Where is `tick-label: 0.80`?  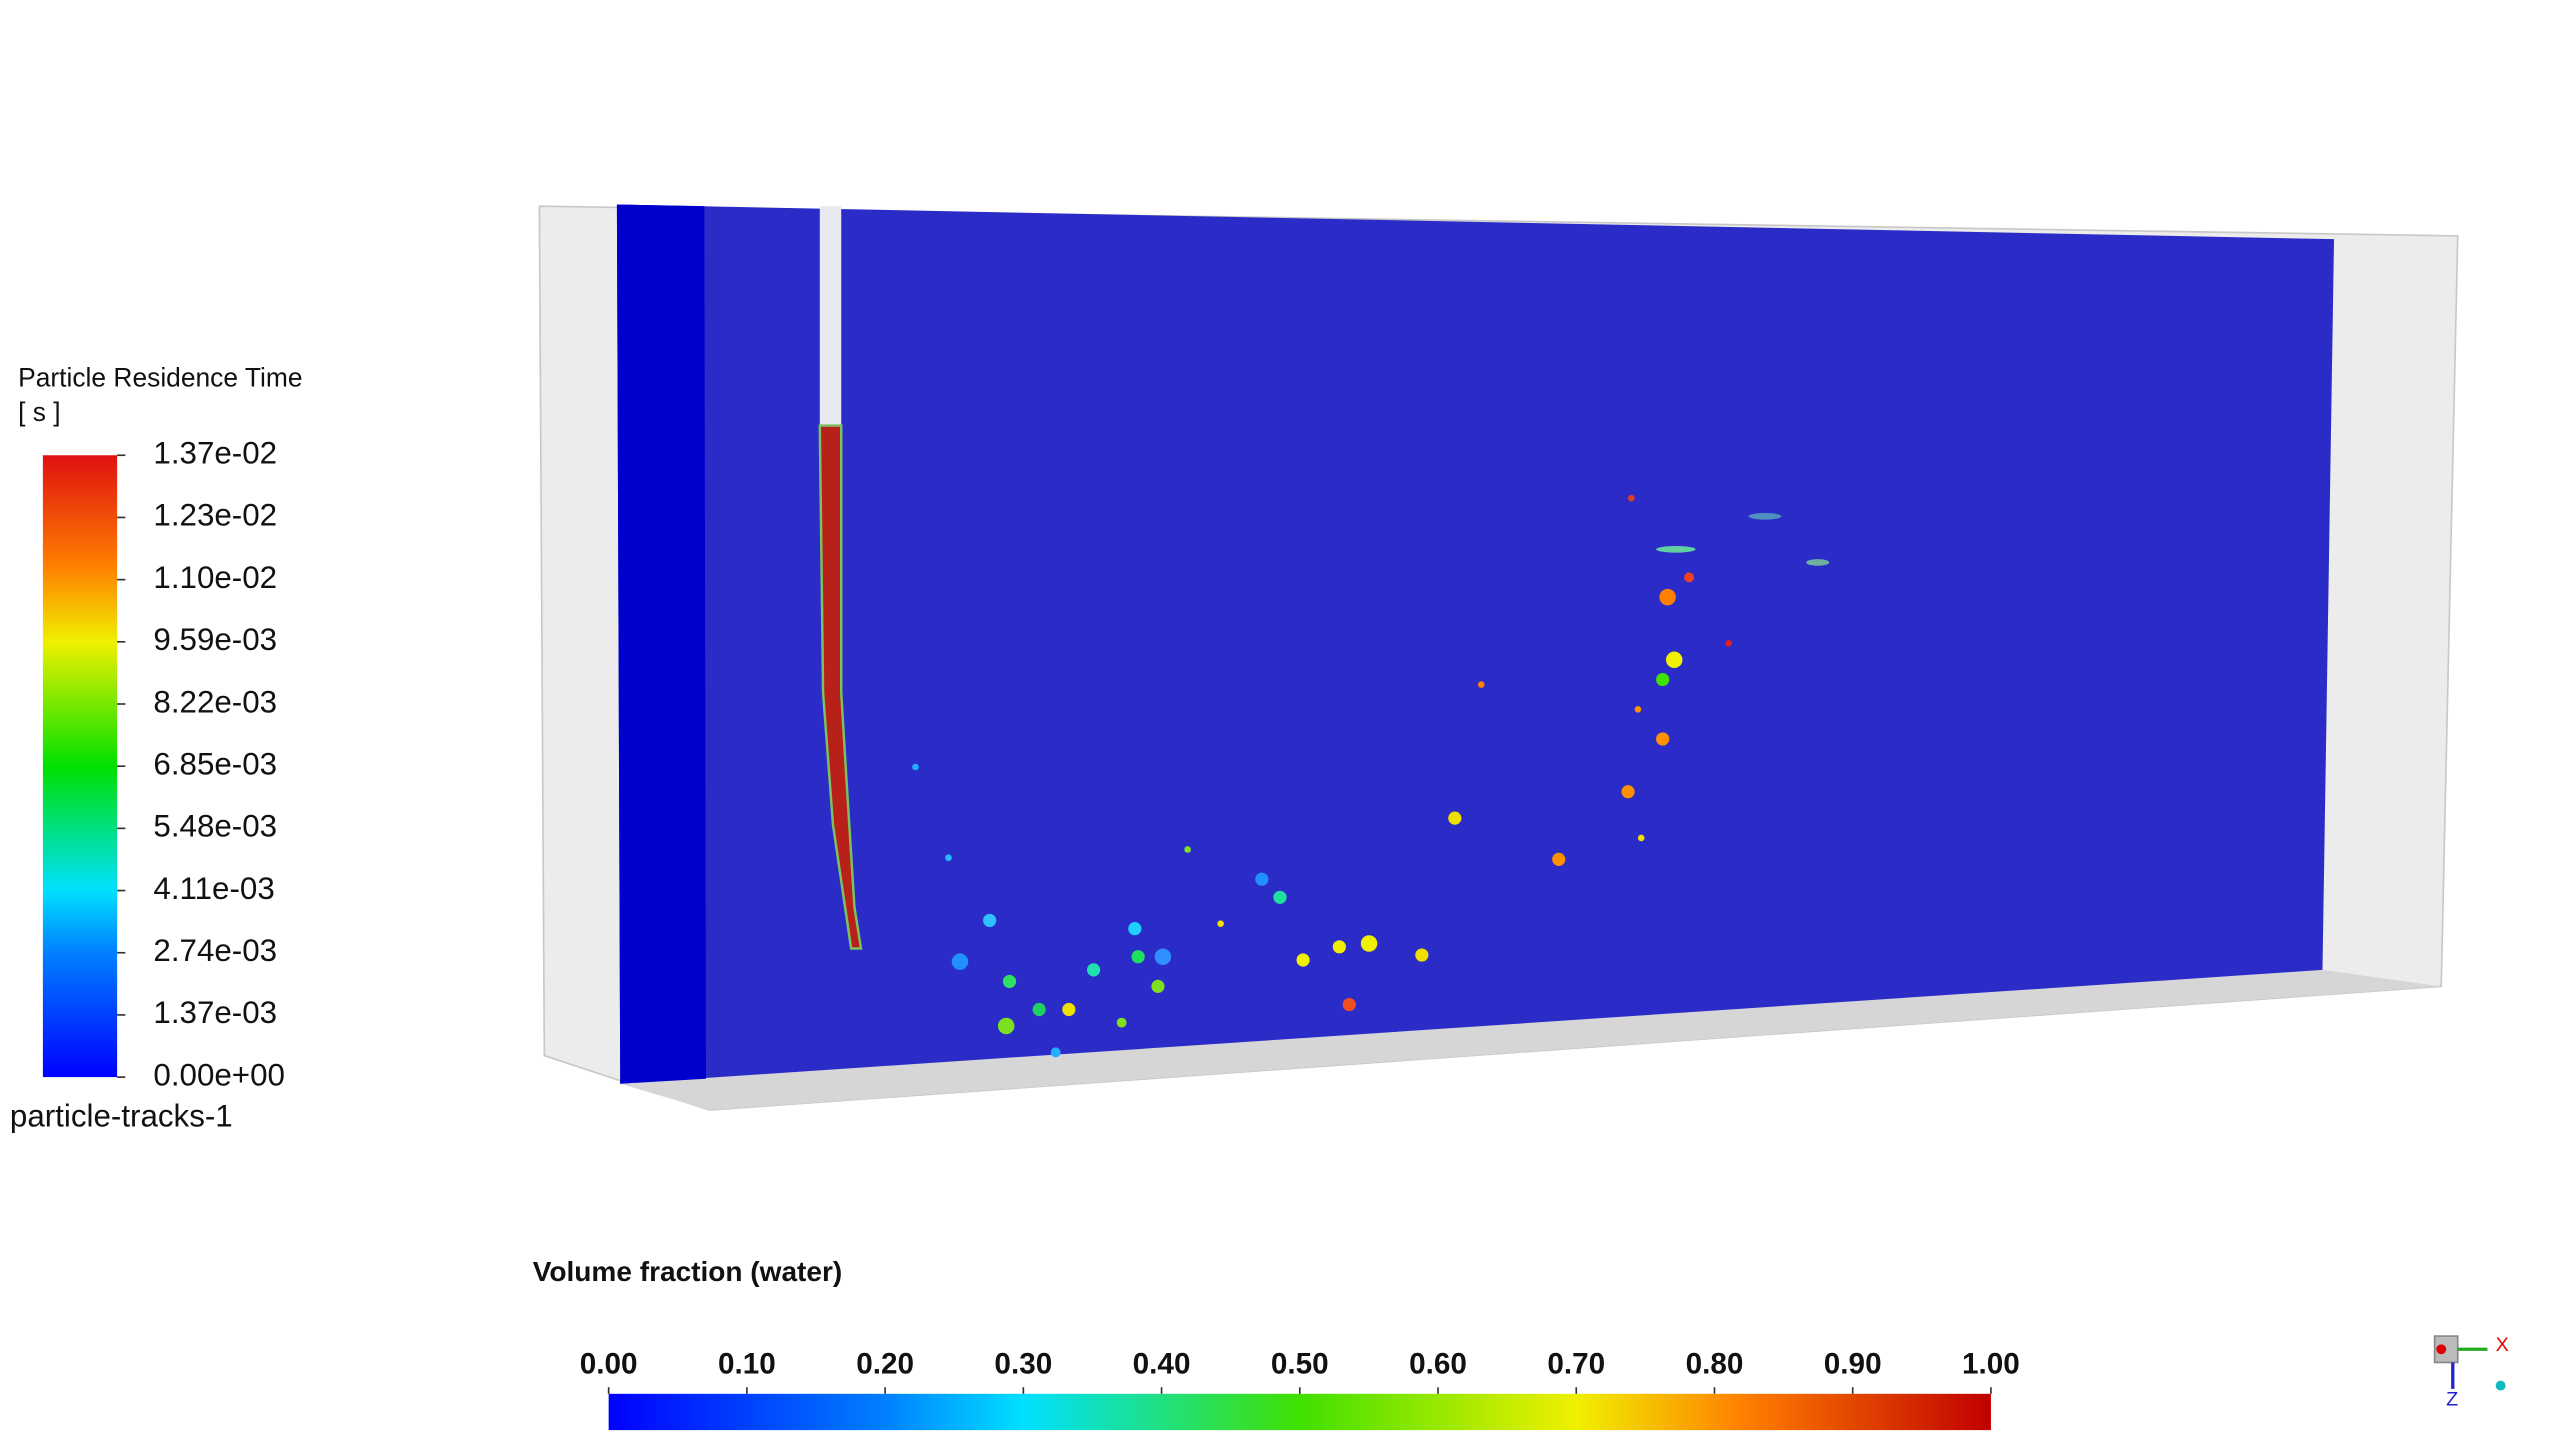
tick-label: 0.80 is located at coordinates (1715, 1364).